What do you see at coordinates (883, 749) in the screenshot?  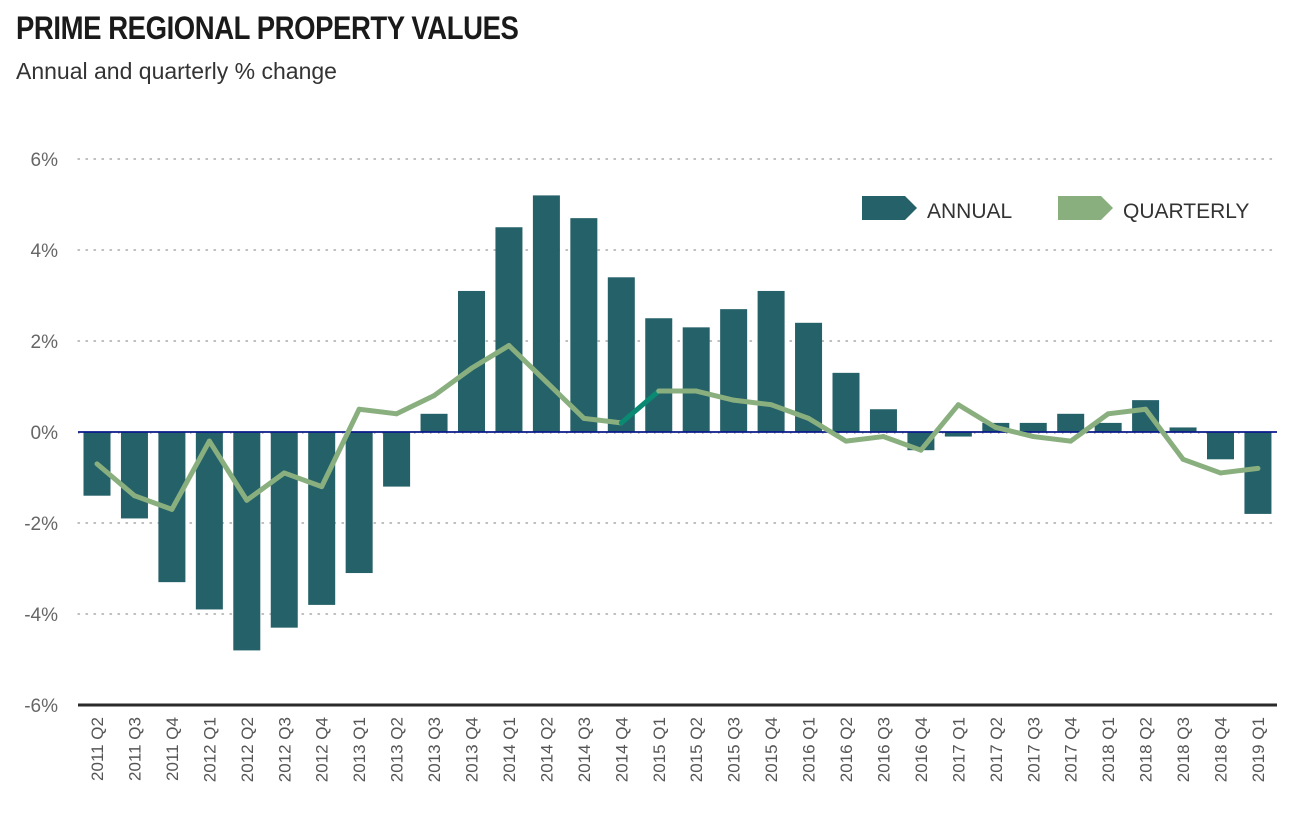 I see `x-tick-label: 2016 Q3` at bounding box center [883, 749].